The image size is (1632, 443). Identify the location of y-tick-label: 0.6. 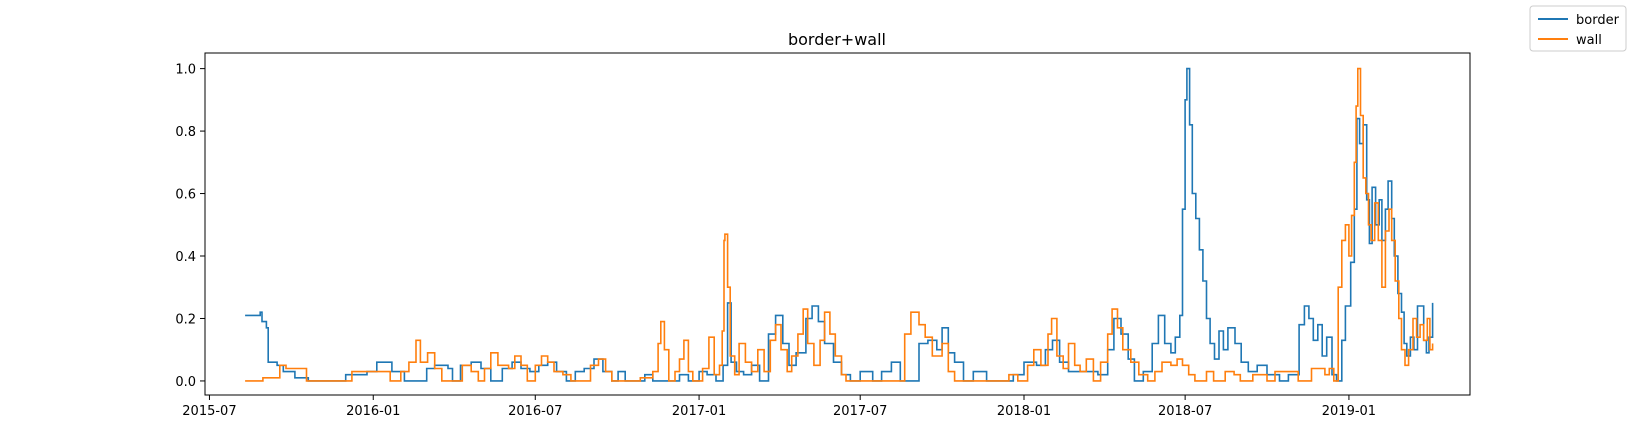
(185, 195).